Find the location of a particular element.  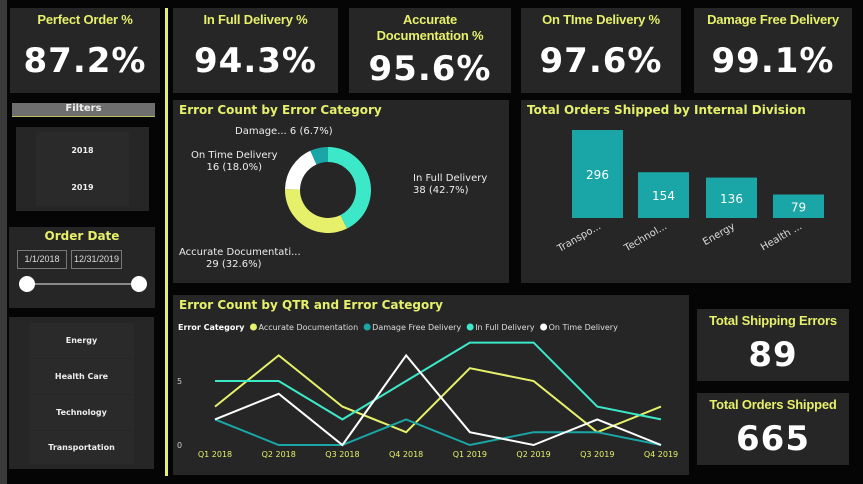

total-errors-card: Total Shipping Errors 89 is located at coordinates (773, 345).